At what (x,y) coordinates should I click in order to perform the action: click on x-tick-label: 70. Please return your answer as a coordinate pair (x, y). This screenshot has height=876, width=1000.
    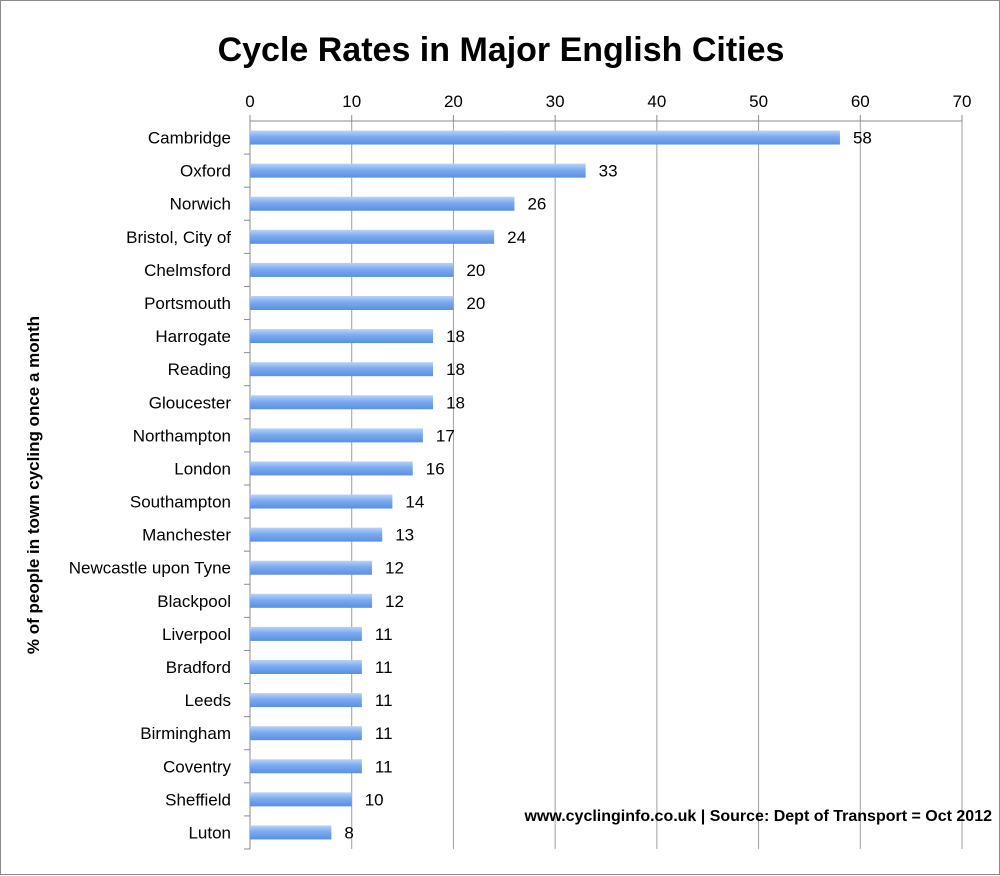
    Looking at the image, I should click on (962, 101).